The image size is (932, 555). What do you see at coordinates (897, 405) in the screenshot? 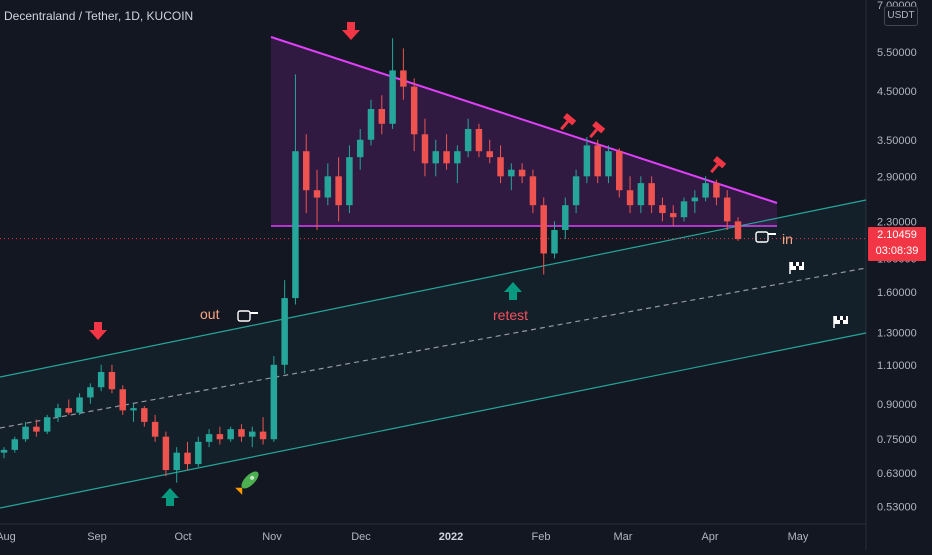
I see `y-tick-label: 0.90000` at bounding box center [897, 405].